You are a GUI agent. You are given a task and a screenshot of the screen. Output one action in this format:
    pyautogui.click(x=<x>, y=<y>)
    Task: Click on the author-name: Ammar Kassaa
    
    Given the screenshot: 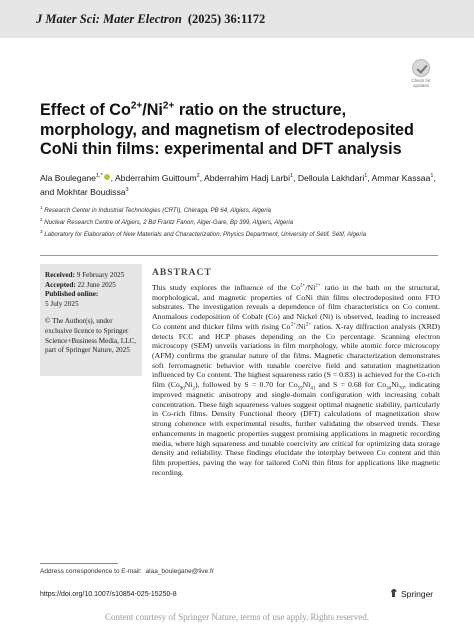 What is the action you would take?
    pyautogui.click(x=401, y=177)
    